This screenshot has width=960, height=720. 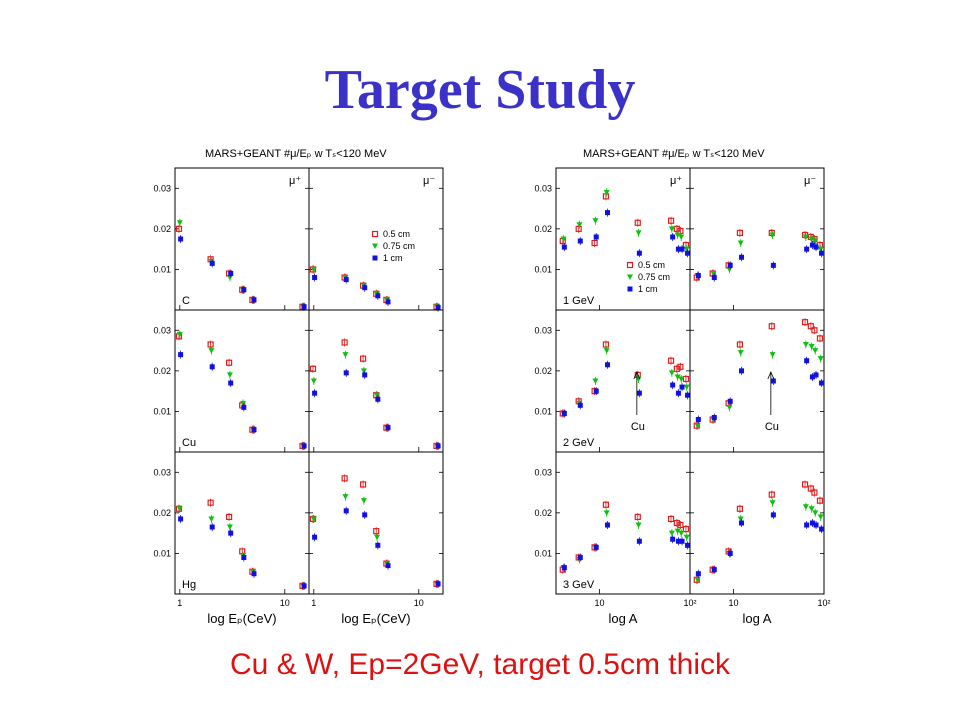 I want to click on x-tick-label: 10², so click(x=823, y=603).